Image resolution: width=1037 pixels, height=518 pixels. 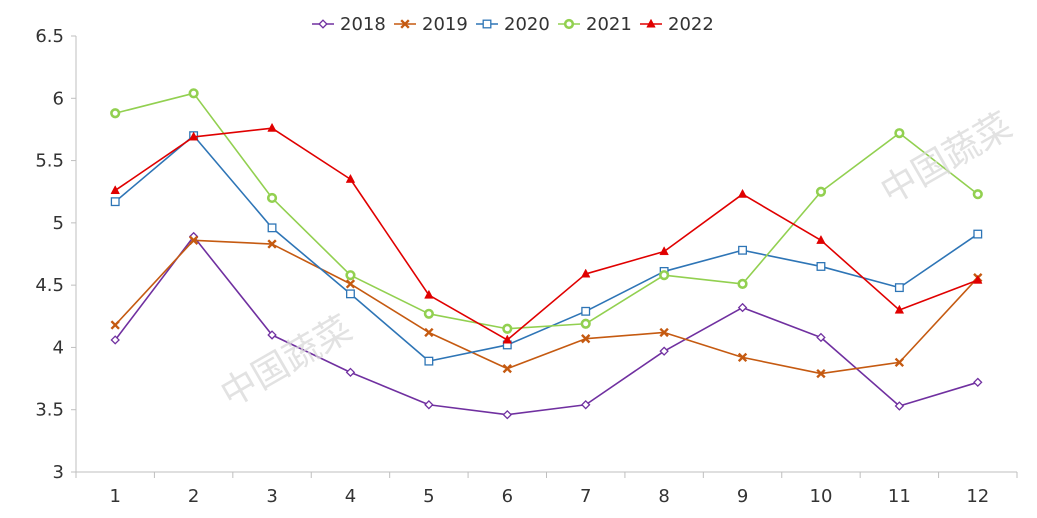 I want to click on legend: 2018 2019 2020 2021 2022, so click(x=513, y=24).